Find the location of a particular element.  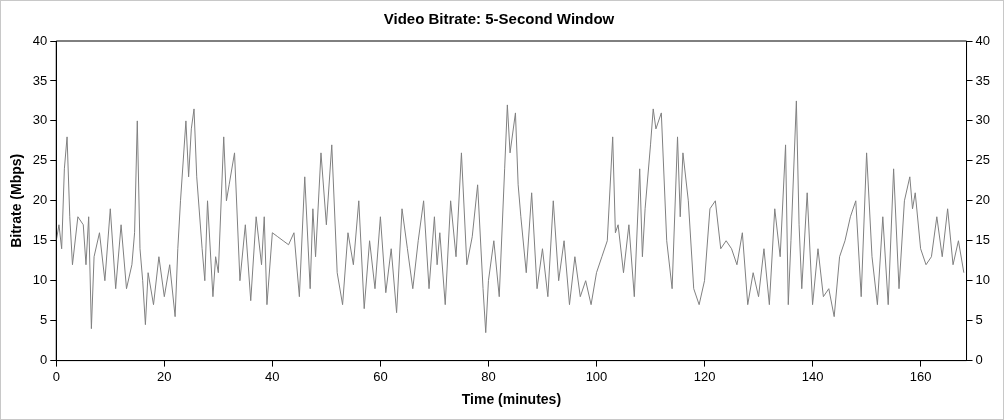

x-tick-label: 0 is located at coordinates (56, 376).